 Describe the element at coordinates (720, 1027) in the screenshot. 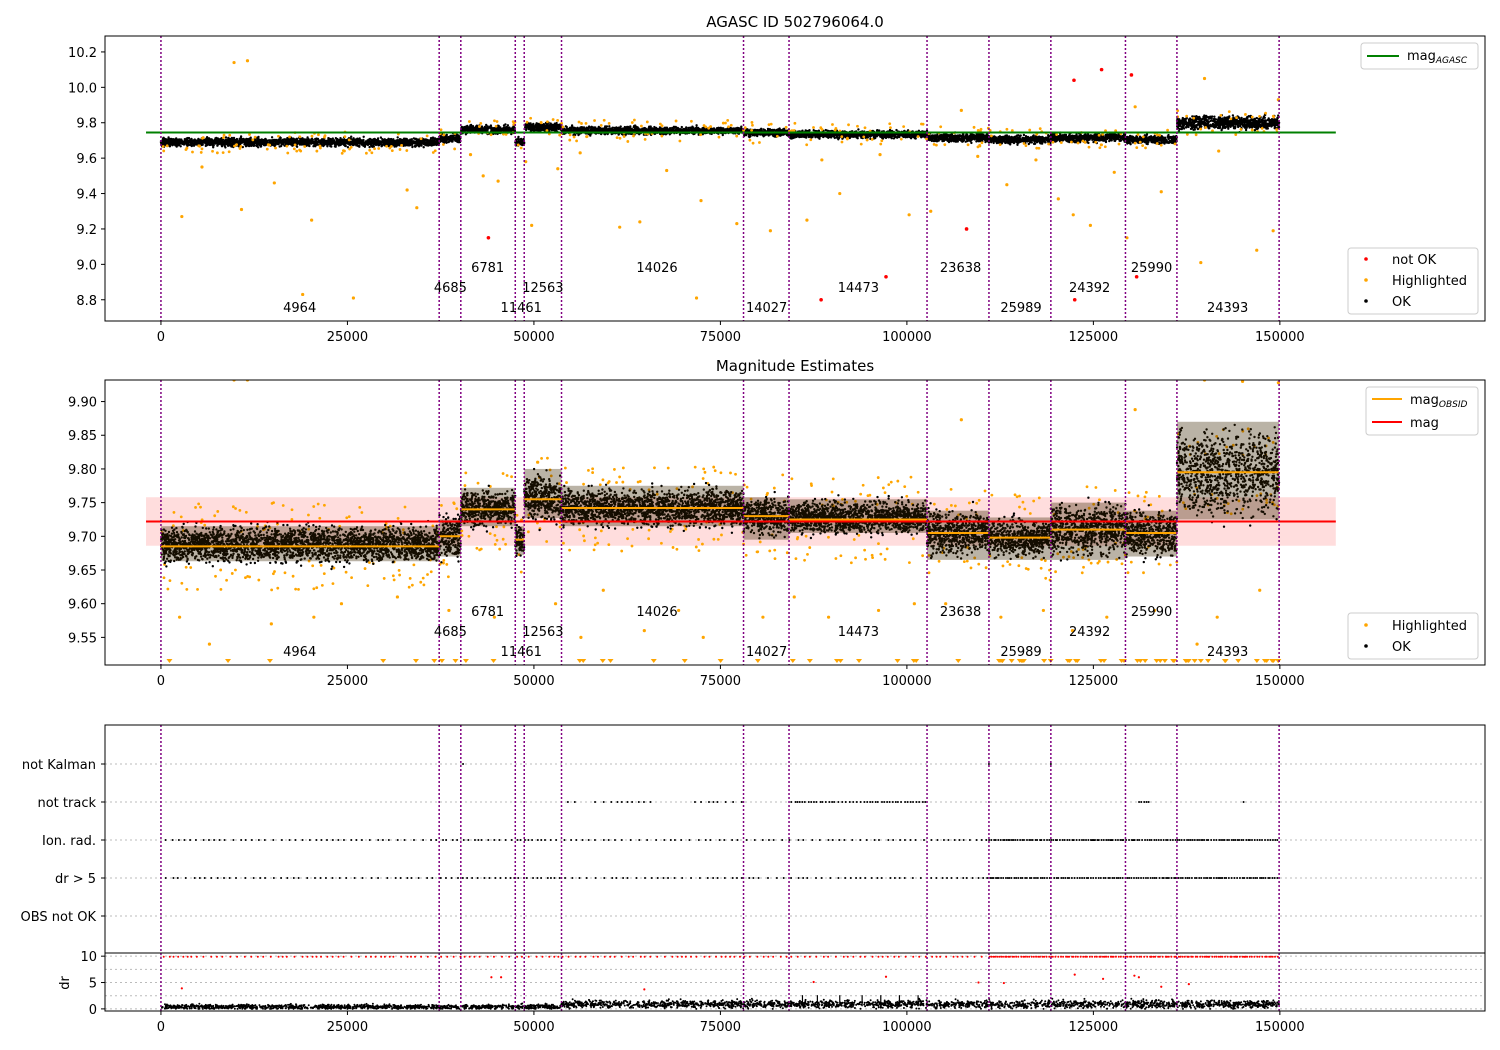

I see `x-tick-label: 75000` at that location.